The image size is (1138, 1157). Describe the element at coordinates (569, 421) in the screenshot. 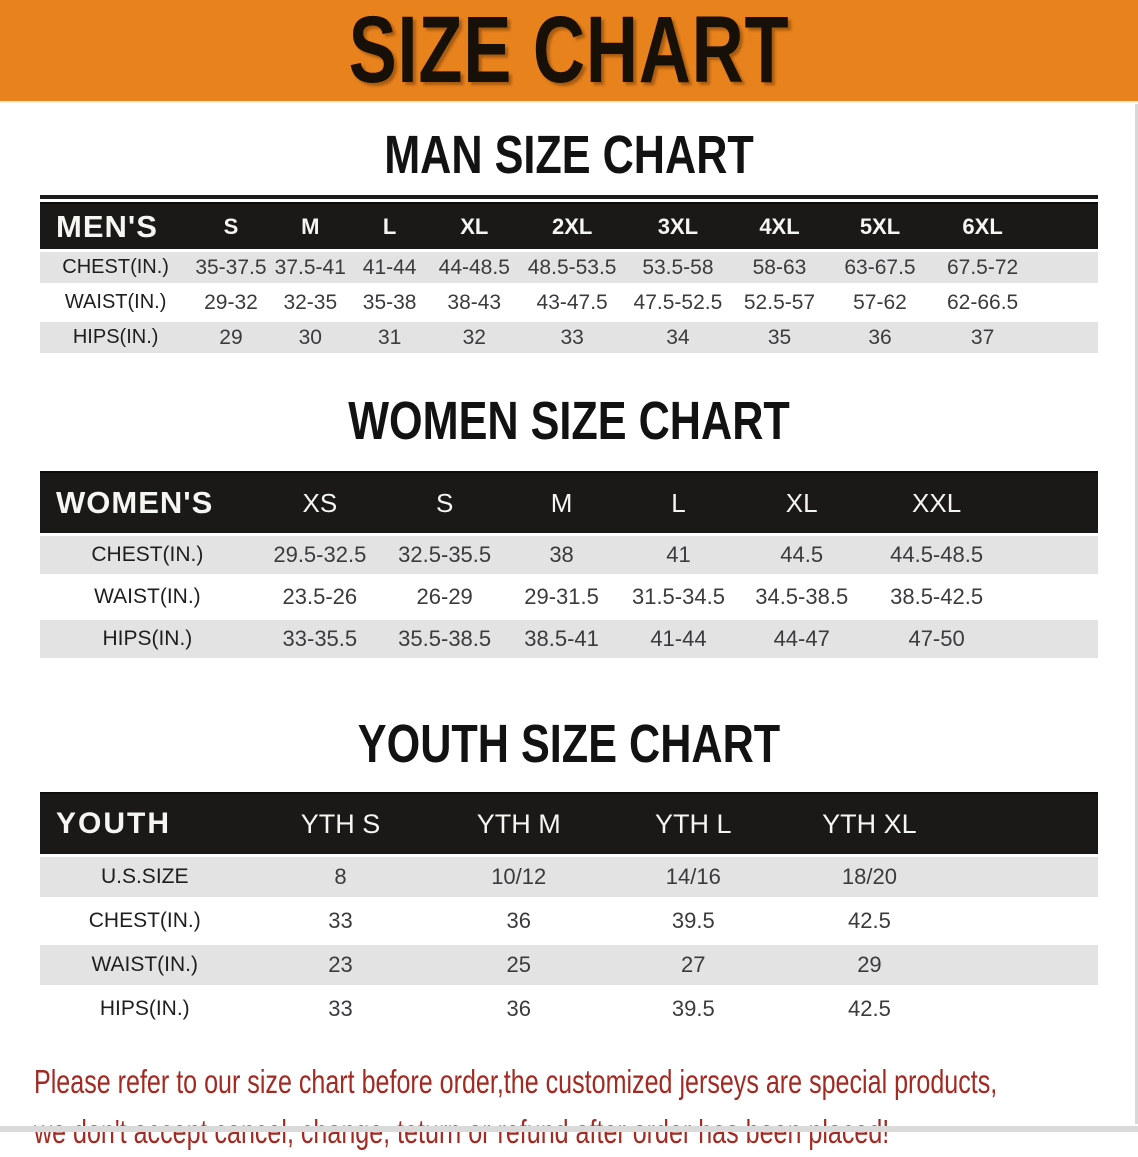

I see `women-section-heading: WOMEN SIZE CHART` at that location.